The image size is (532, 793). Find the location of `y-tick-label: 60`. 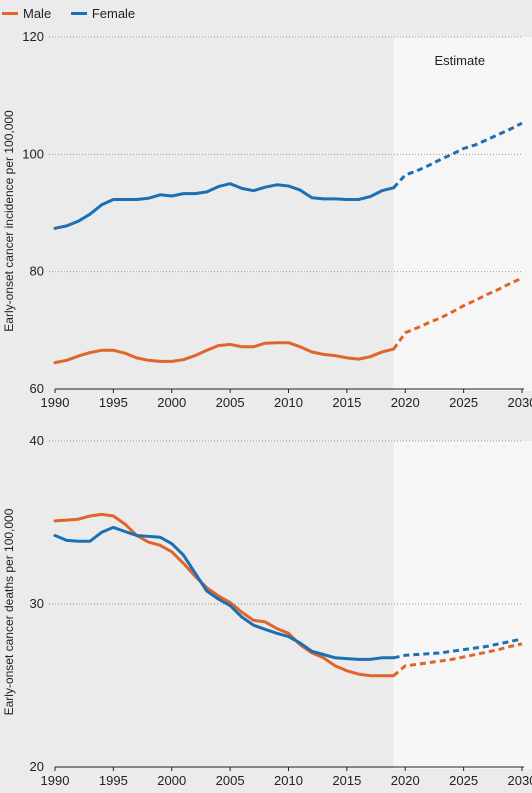

y-tick-label: 60 is located at coordinates (37, 388).